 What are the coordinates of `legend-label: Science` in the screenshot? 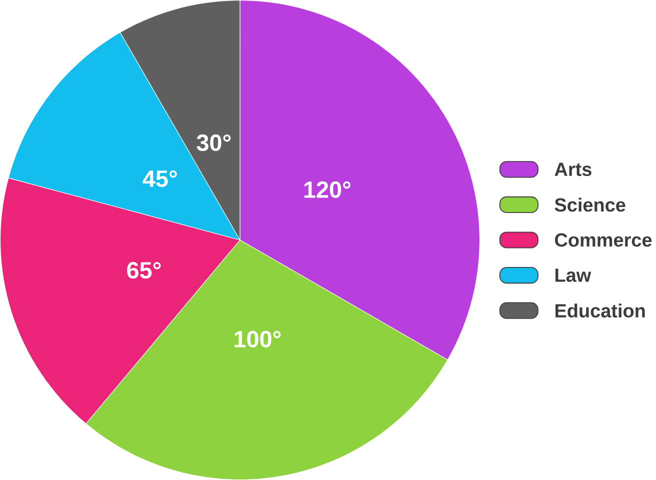 It's located at (590, 205).